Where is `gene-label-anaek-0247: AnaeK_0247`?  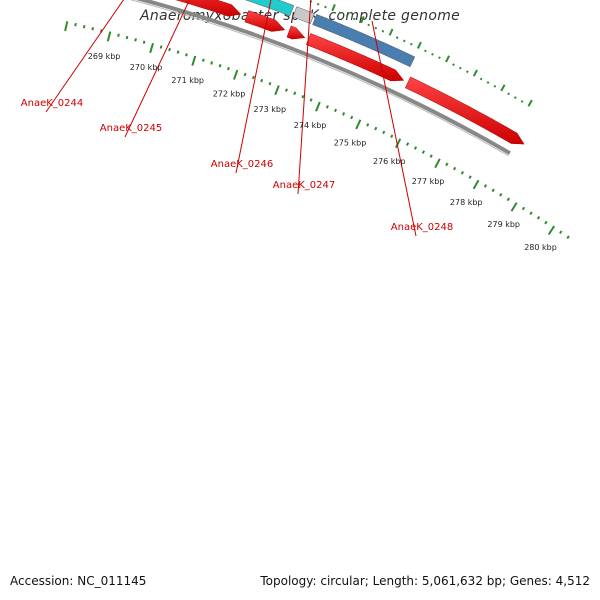 gene-label-anaek-0247: AnaeK_0247 is located at coordinates (304, 185).